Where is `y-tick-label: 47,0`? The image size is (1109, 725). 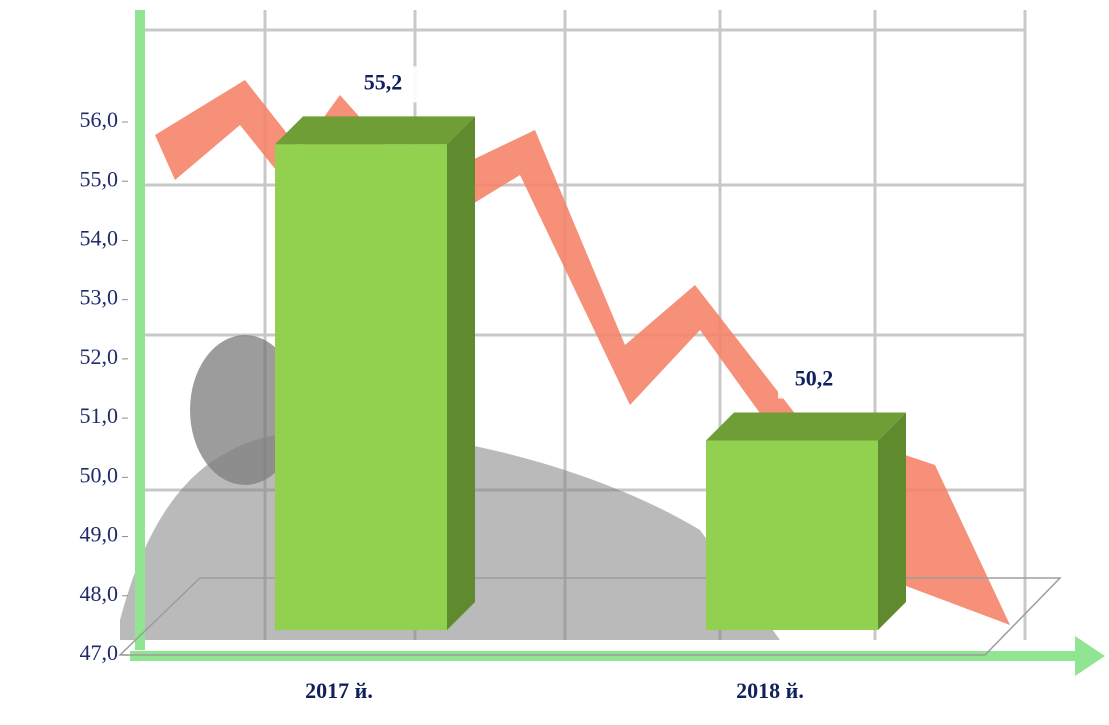 y-tick-label: 47,0 is located at coordinates (99, 652).